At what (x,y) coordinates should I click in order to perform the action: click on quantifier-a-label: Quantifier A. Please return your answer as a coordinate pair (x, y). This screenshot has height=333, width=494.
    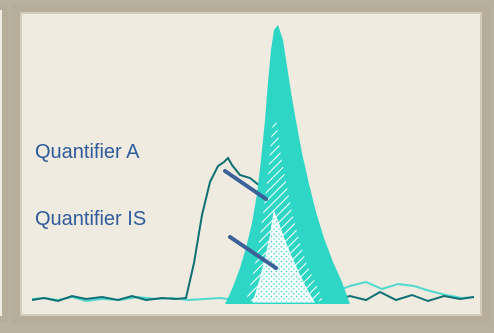
    Looking at the image, I should click on (87, 152).